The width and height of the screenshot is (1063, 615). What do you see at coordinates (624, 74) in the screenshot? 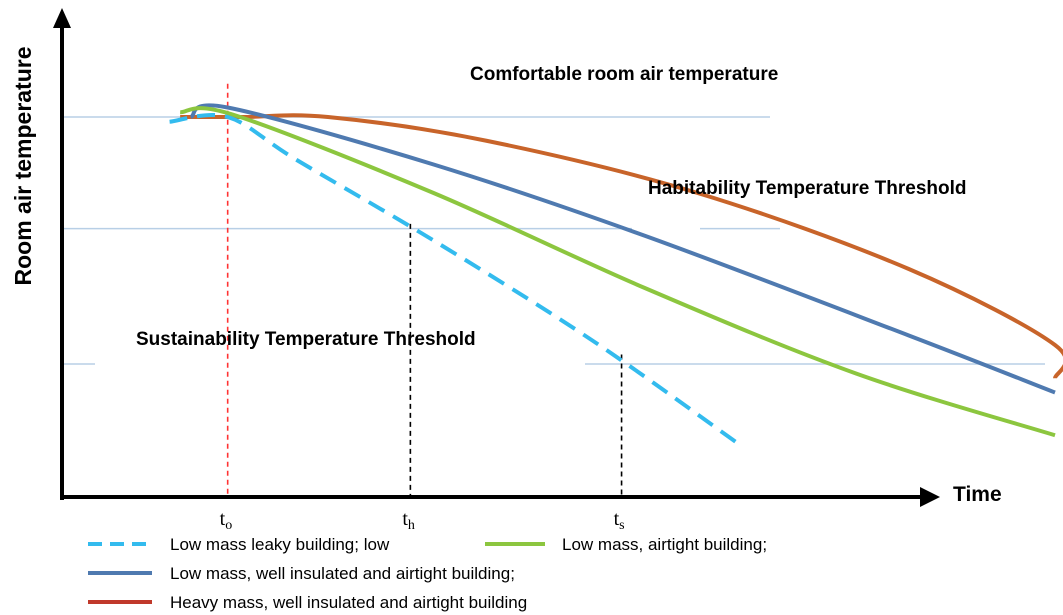
I see `threshold-label-comfortable: Comfortable room air temperature` at bounding box center [624, 74].